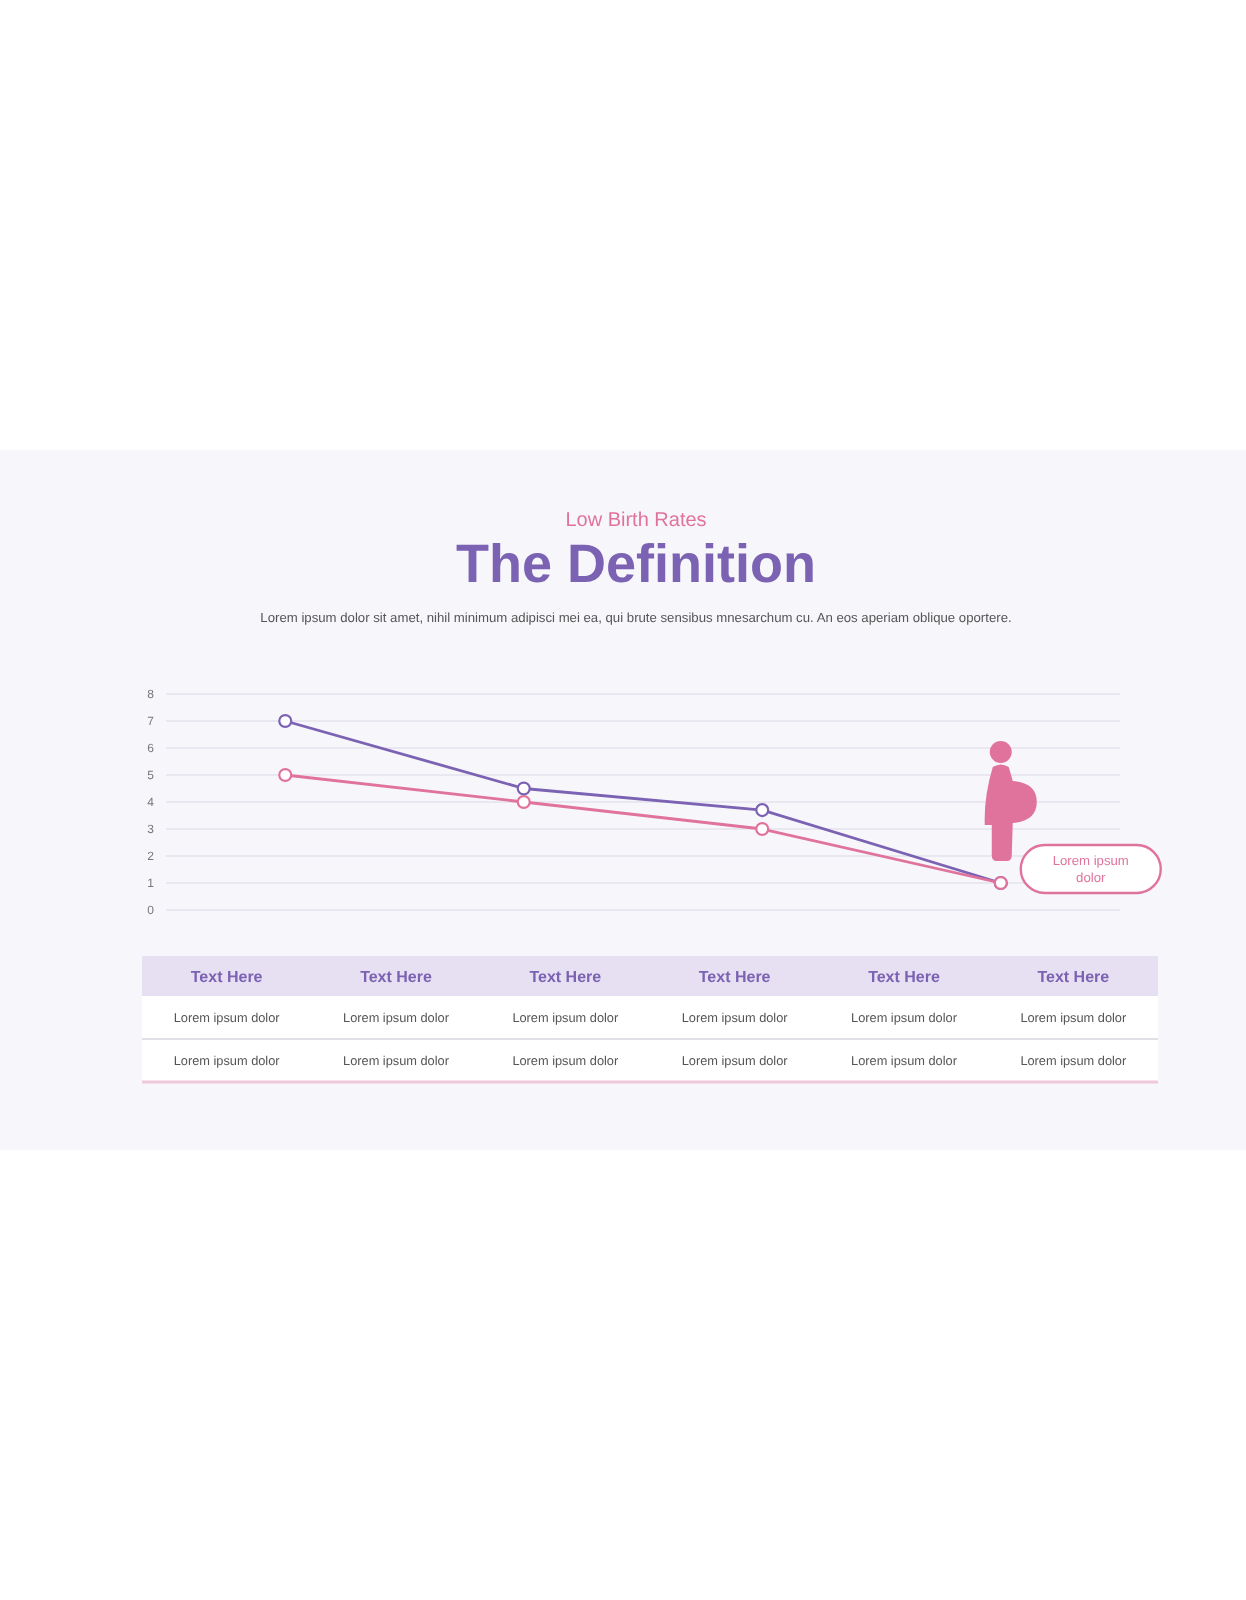 The image size is (1246, 1600). Describe the element at coordinates (636, 521) in the screenshot. I see `text: Low Birth Rates` at that location.